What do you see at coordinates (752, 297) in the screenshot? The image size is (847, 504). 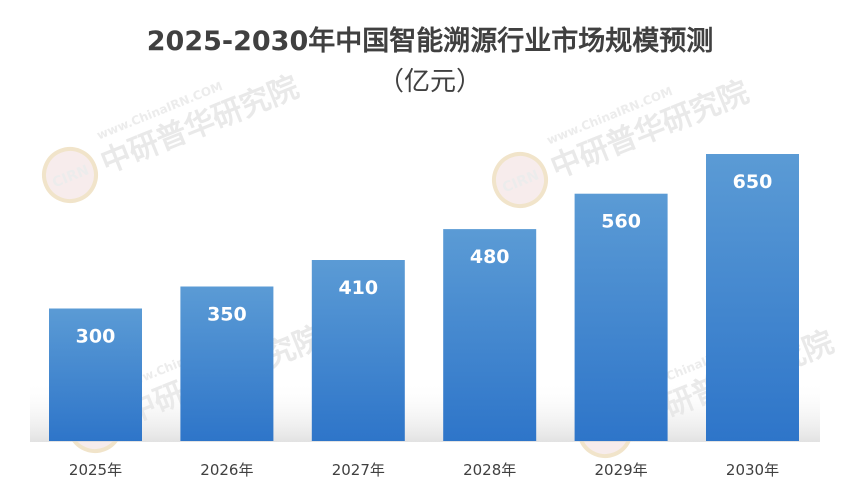 I see `bar-2030年` at bounding box center [752, 297].